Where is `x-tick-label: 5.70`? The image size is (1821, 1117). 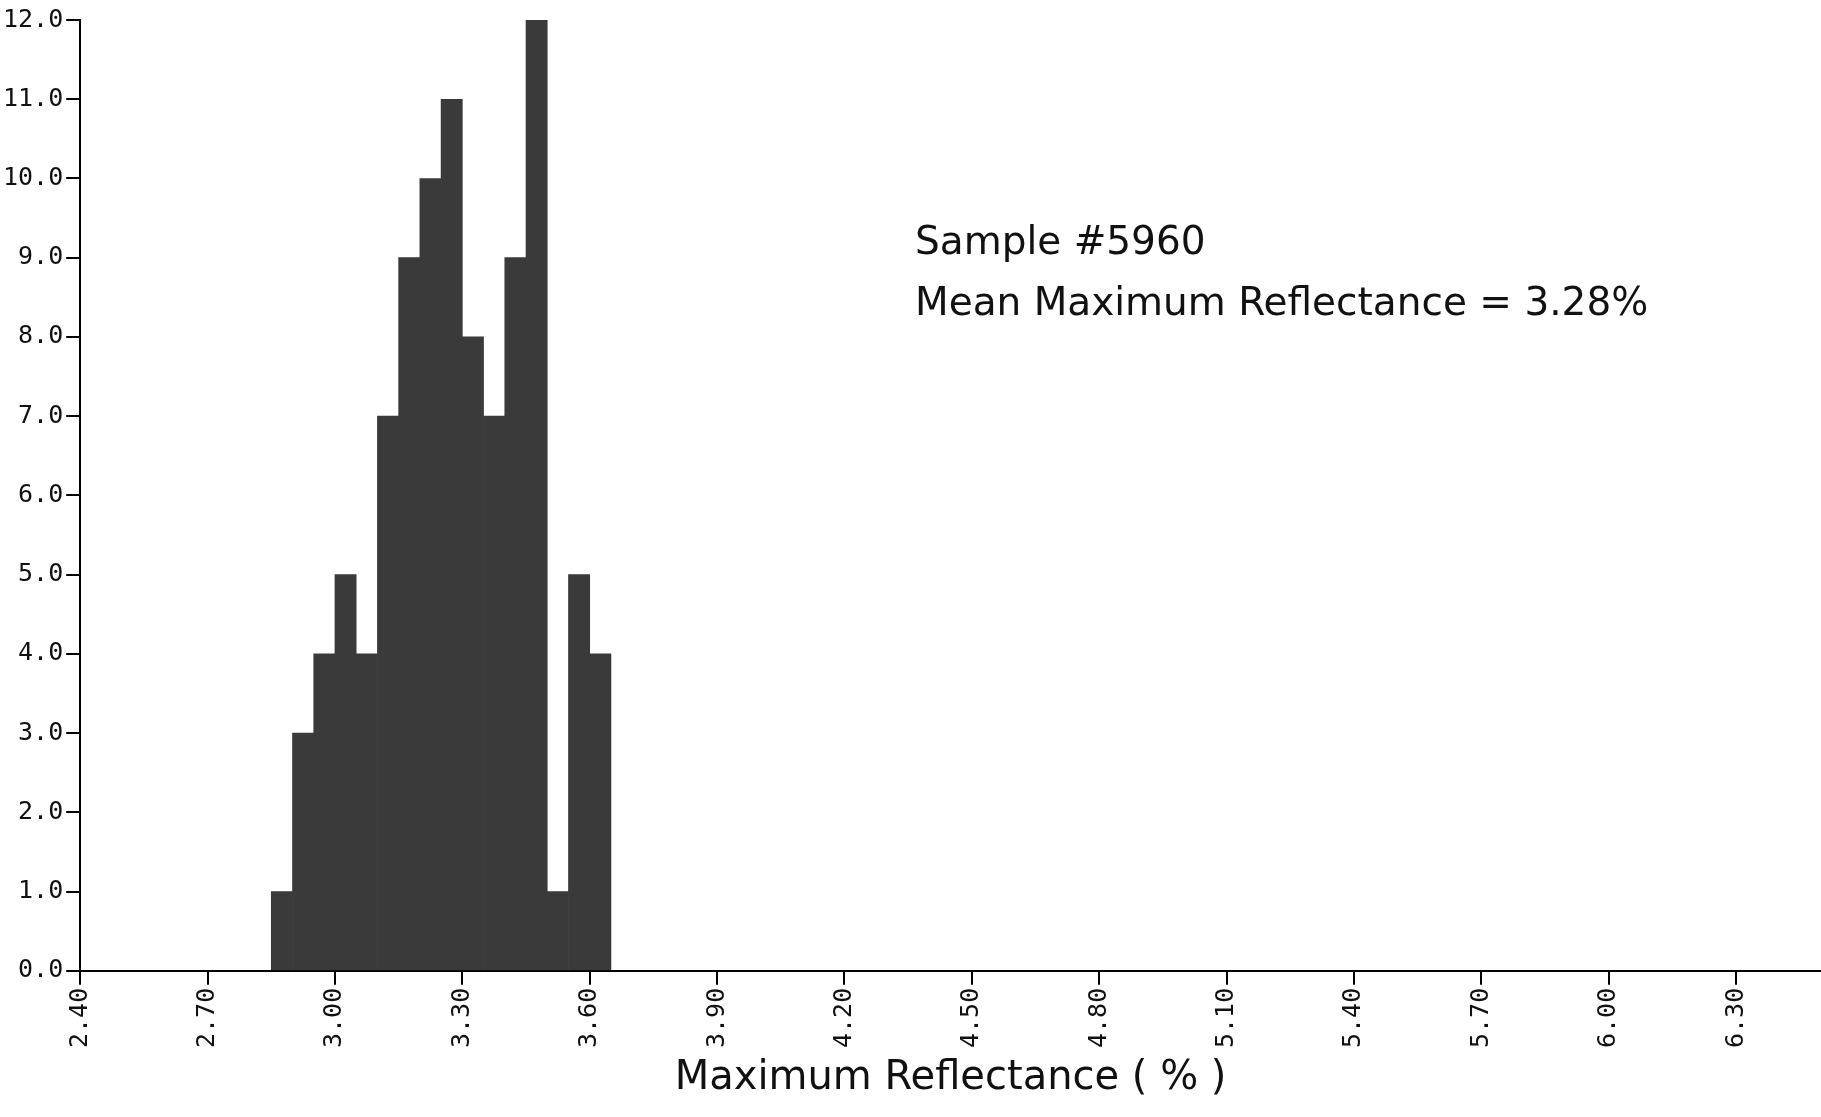 x-tick-label: 5.70 is located at coordinates (1479, 1018).